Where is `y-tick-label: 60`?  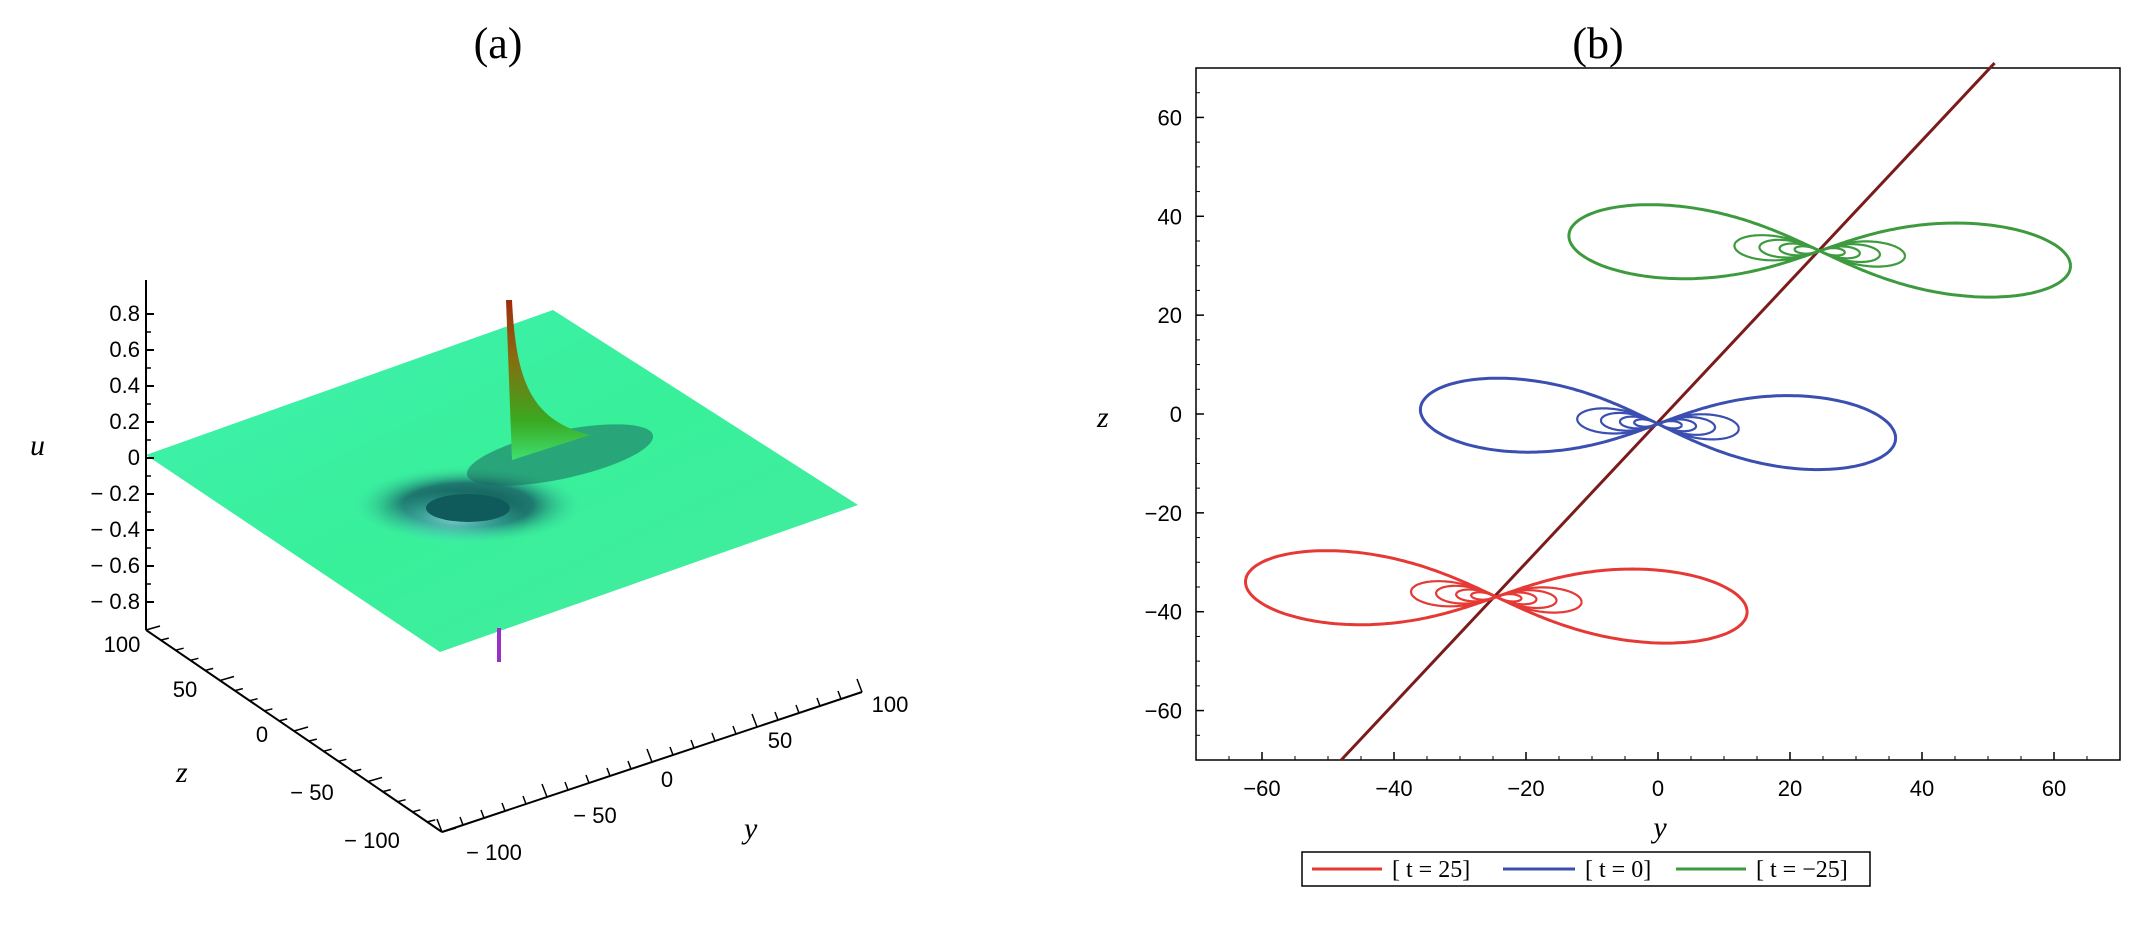
y-tick-label: 60 is located at coordinates (1170, 117).